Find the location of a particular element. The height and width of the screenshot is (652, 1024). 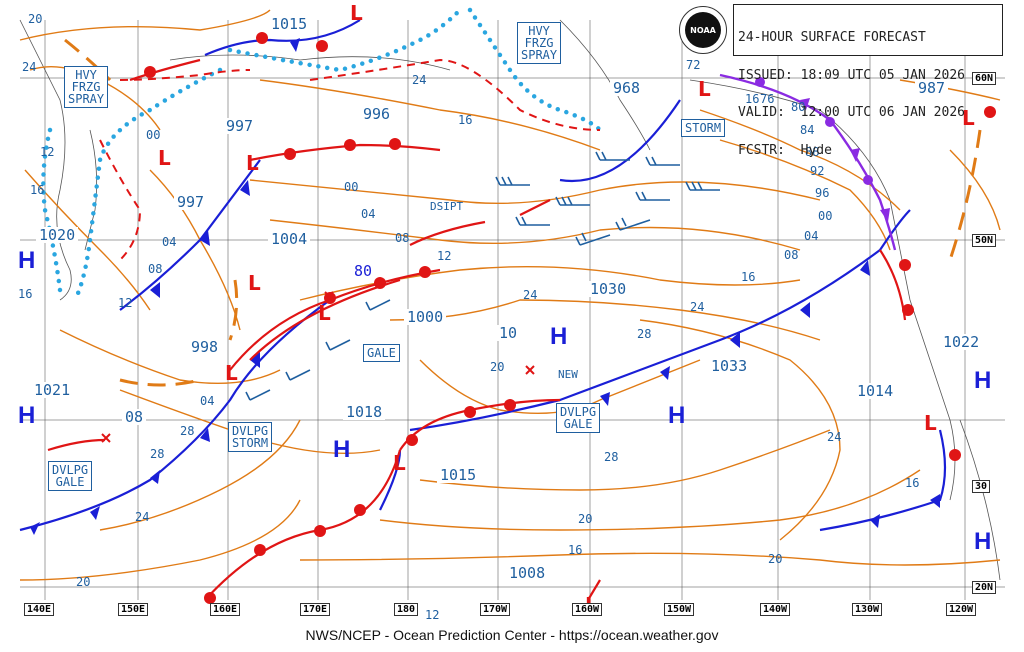

pressure-box: 1022 is located at coordinates (961, 342).